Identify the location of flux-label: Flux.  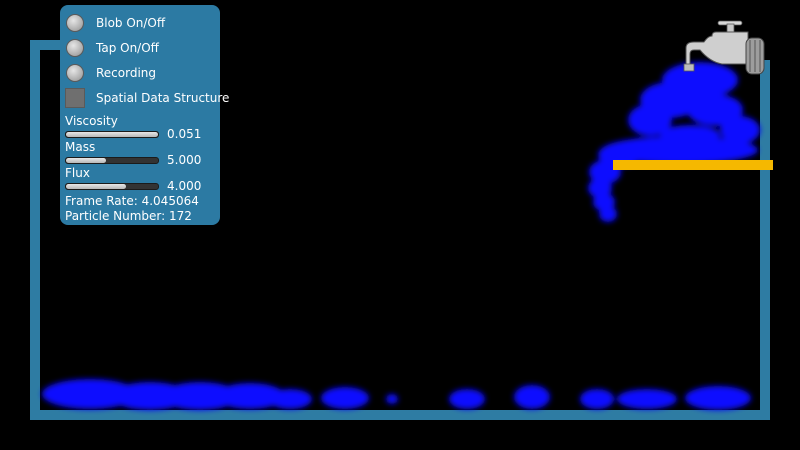
(77, 173).